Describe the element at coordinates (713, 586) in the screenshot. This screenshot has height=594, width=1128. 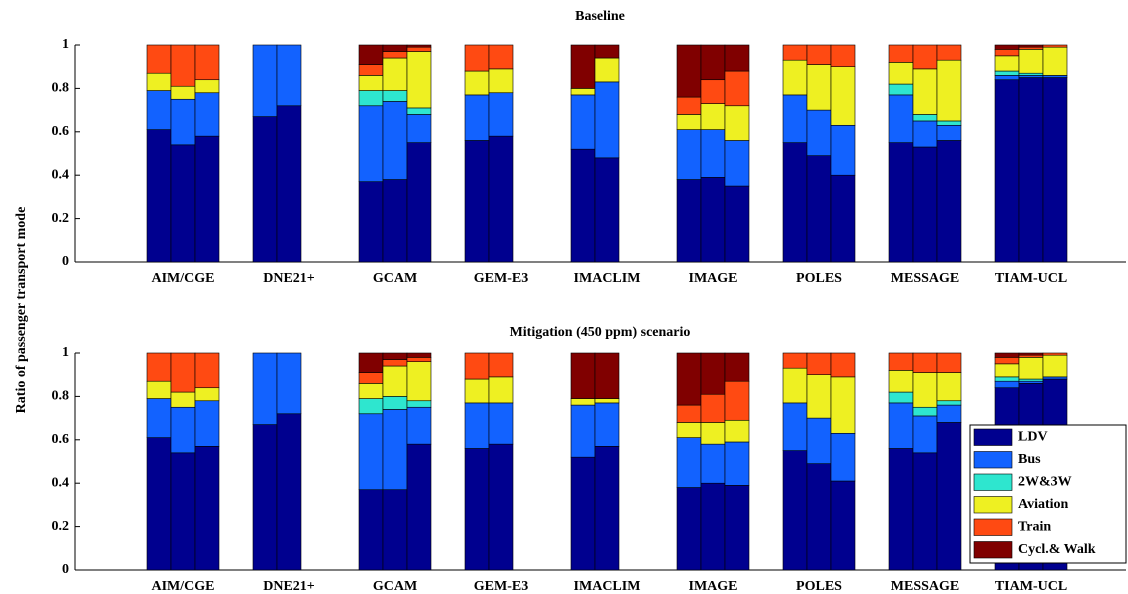
I see `x-tick-label: IMAGE` at that location.